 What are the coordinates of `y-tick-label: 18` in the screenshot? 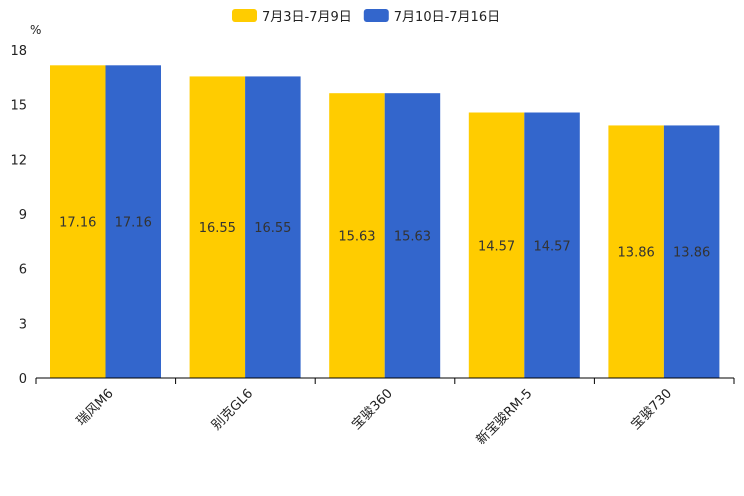 It's located at (18, 51).